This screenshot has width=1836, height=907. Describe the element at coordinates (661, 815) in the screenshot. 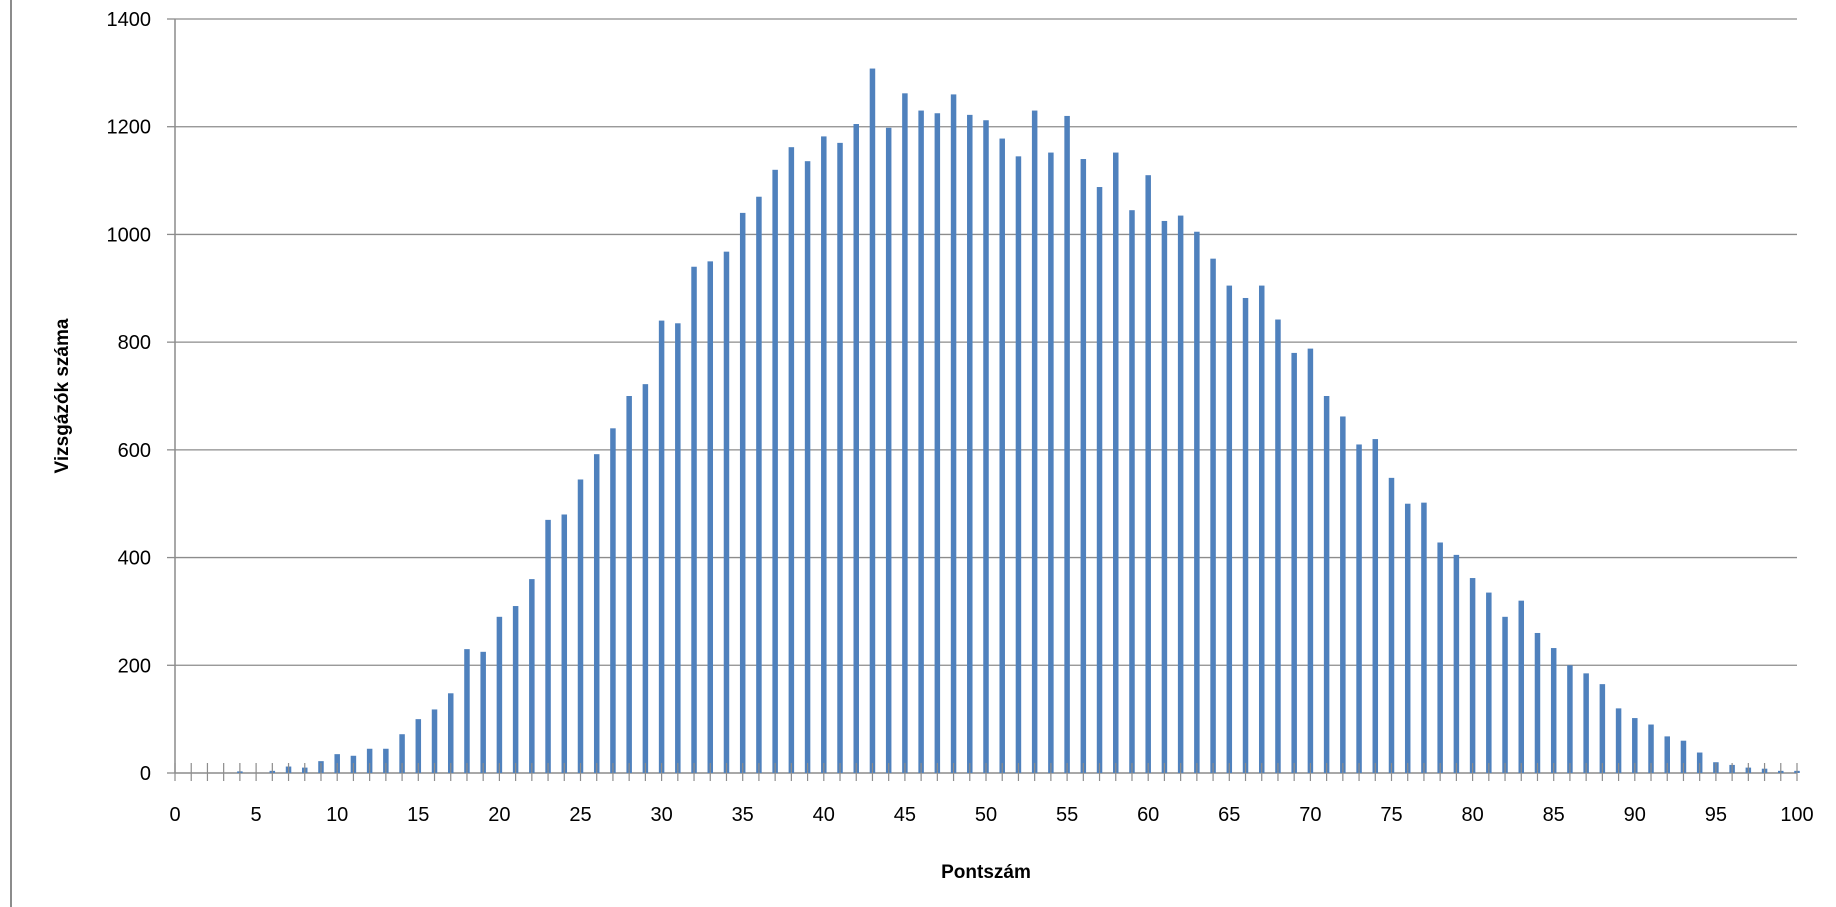

I see `x-tick-label-30: 30` at that location.